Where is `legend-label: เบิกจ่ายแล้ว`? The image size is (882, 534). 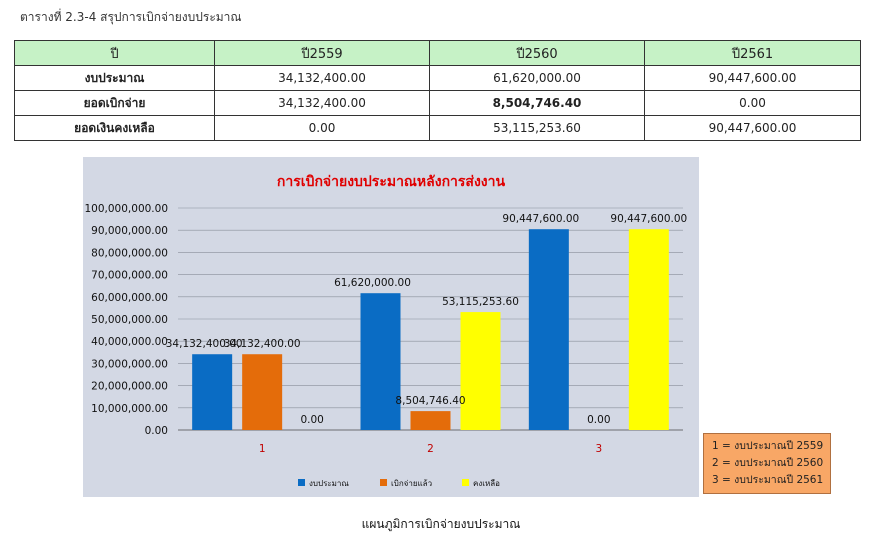
legend-label: เบิกจ่ายแล้ว is located at coordinates (411, 483).